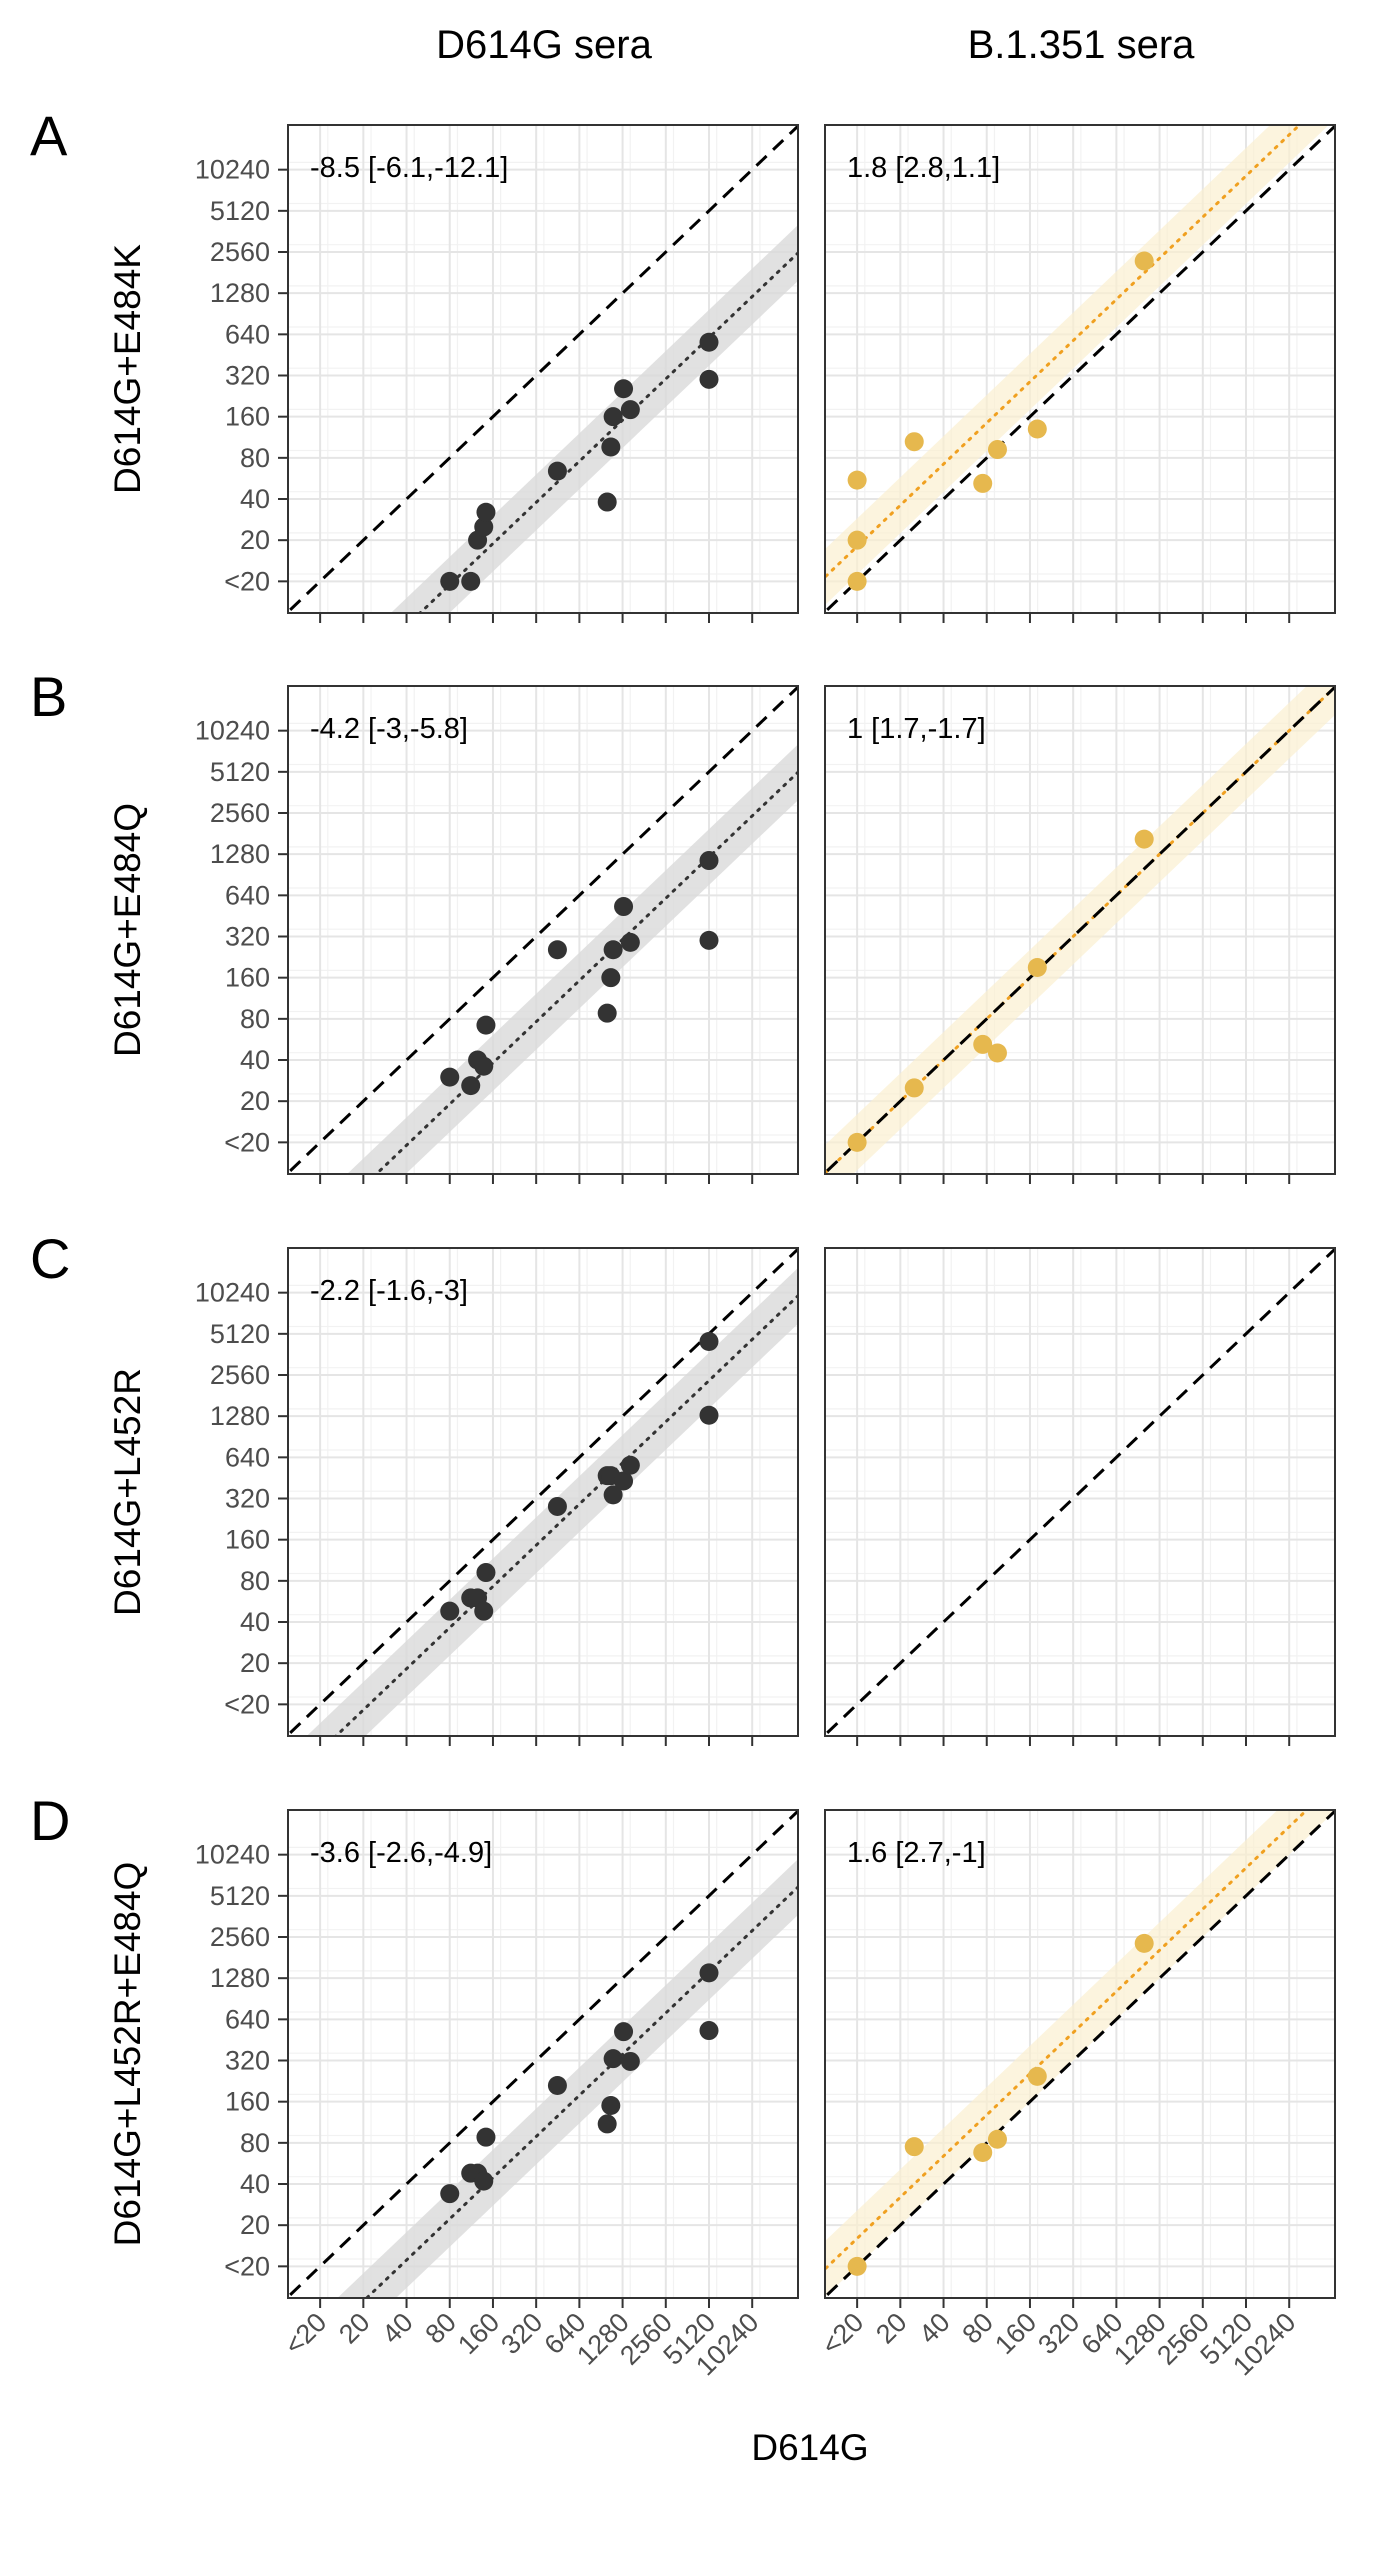 The height and width of the screenshot is (2550, 1380). I want to click on panel-letter-c: C, so click(50, 1258).